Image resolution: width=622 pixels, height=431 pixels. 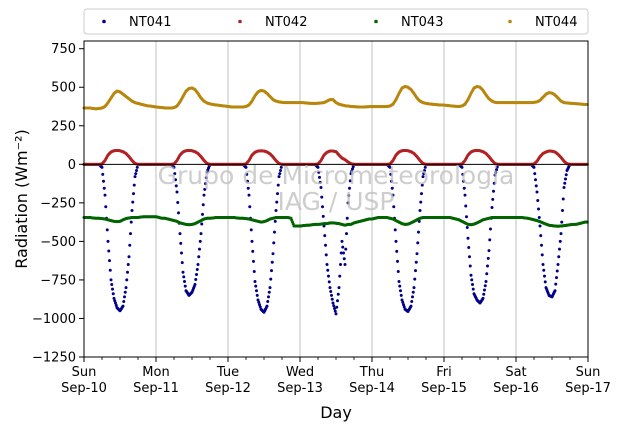 What do you see at coordinates (588, 388) in the screenshot?
I see `x-tick-label-date: Sep-17` at bounding box center [588, 388].